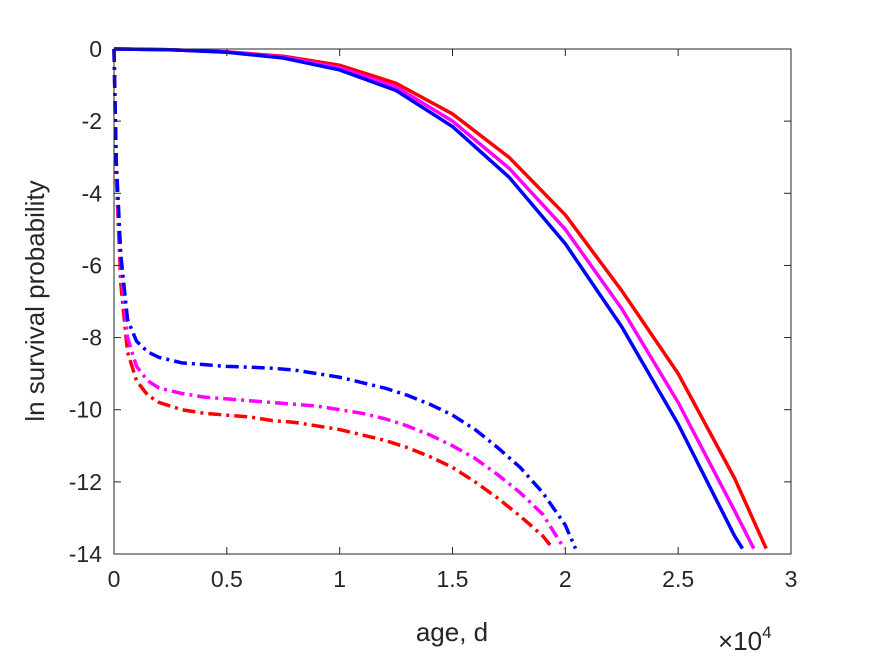  What do you see at coordinates (85, 482) in the screenshot?
I see `y-tick-label: -12` at bounding box center [85, 482].